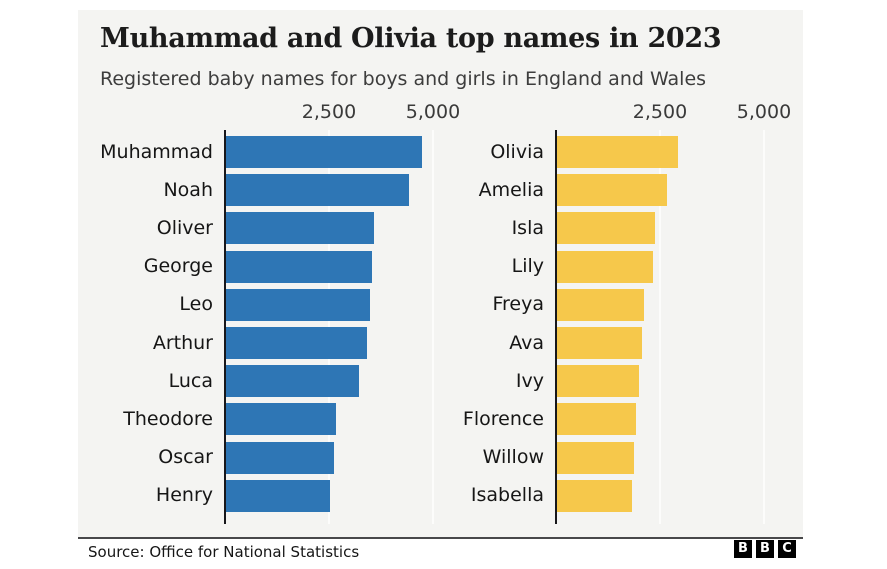  I want to click on bar-row: Isla, so click(617, 228).